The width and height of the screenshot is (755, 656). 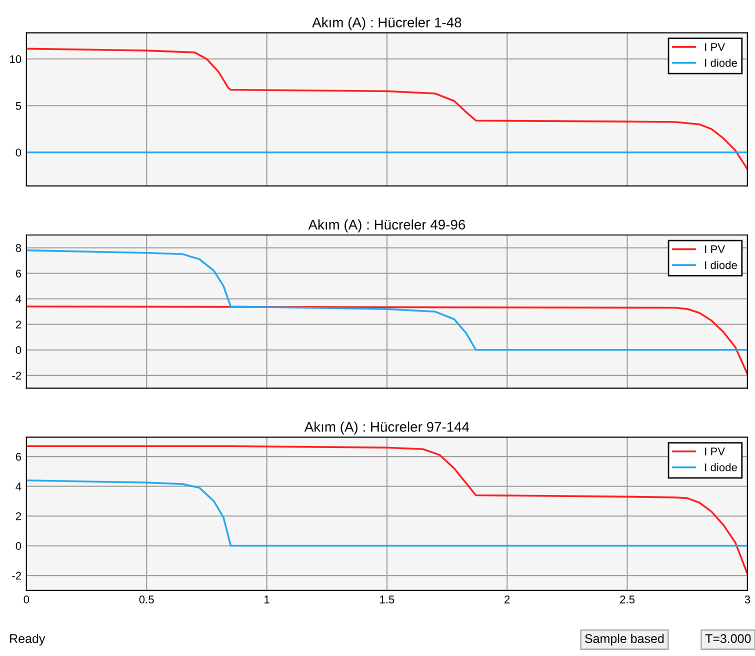 I want to click on y-tick-label: 5, so click(x=19, y=106).